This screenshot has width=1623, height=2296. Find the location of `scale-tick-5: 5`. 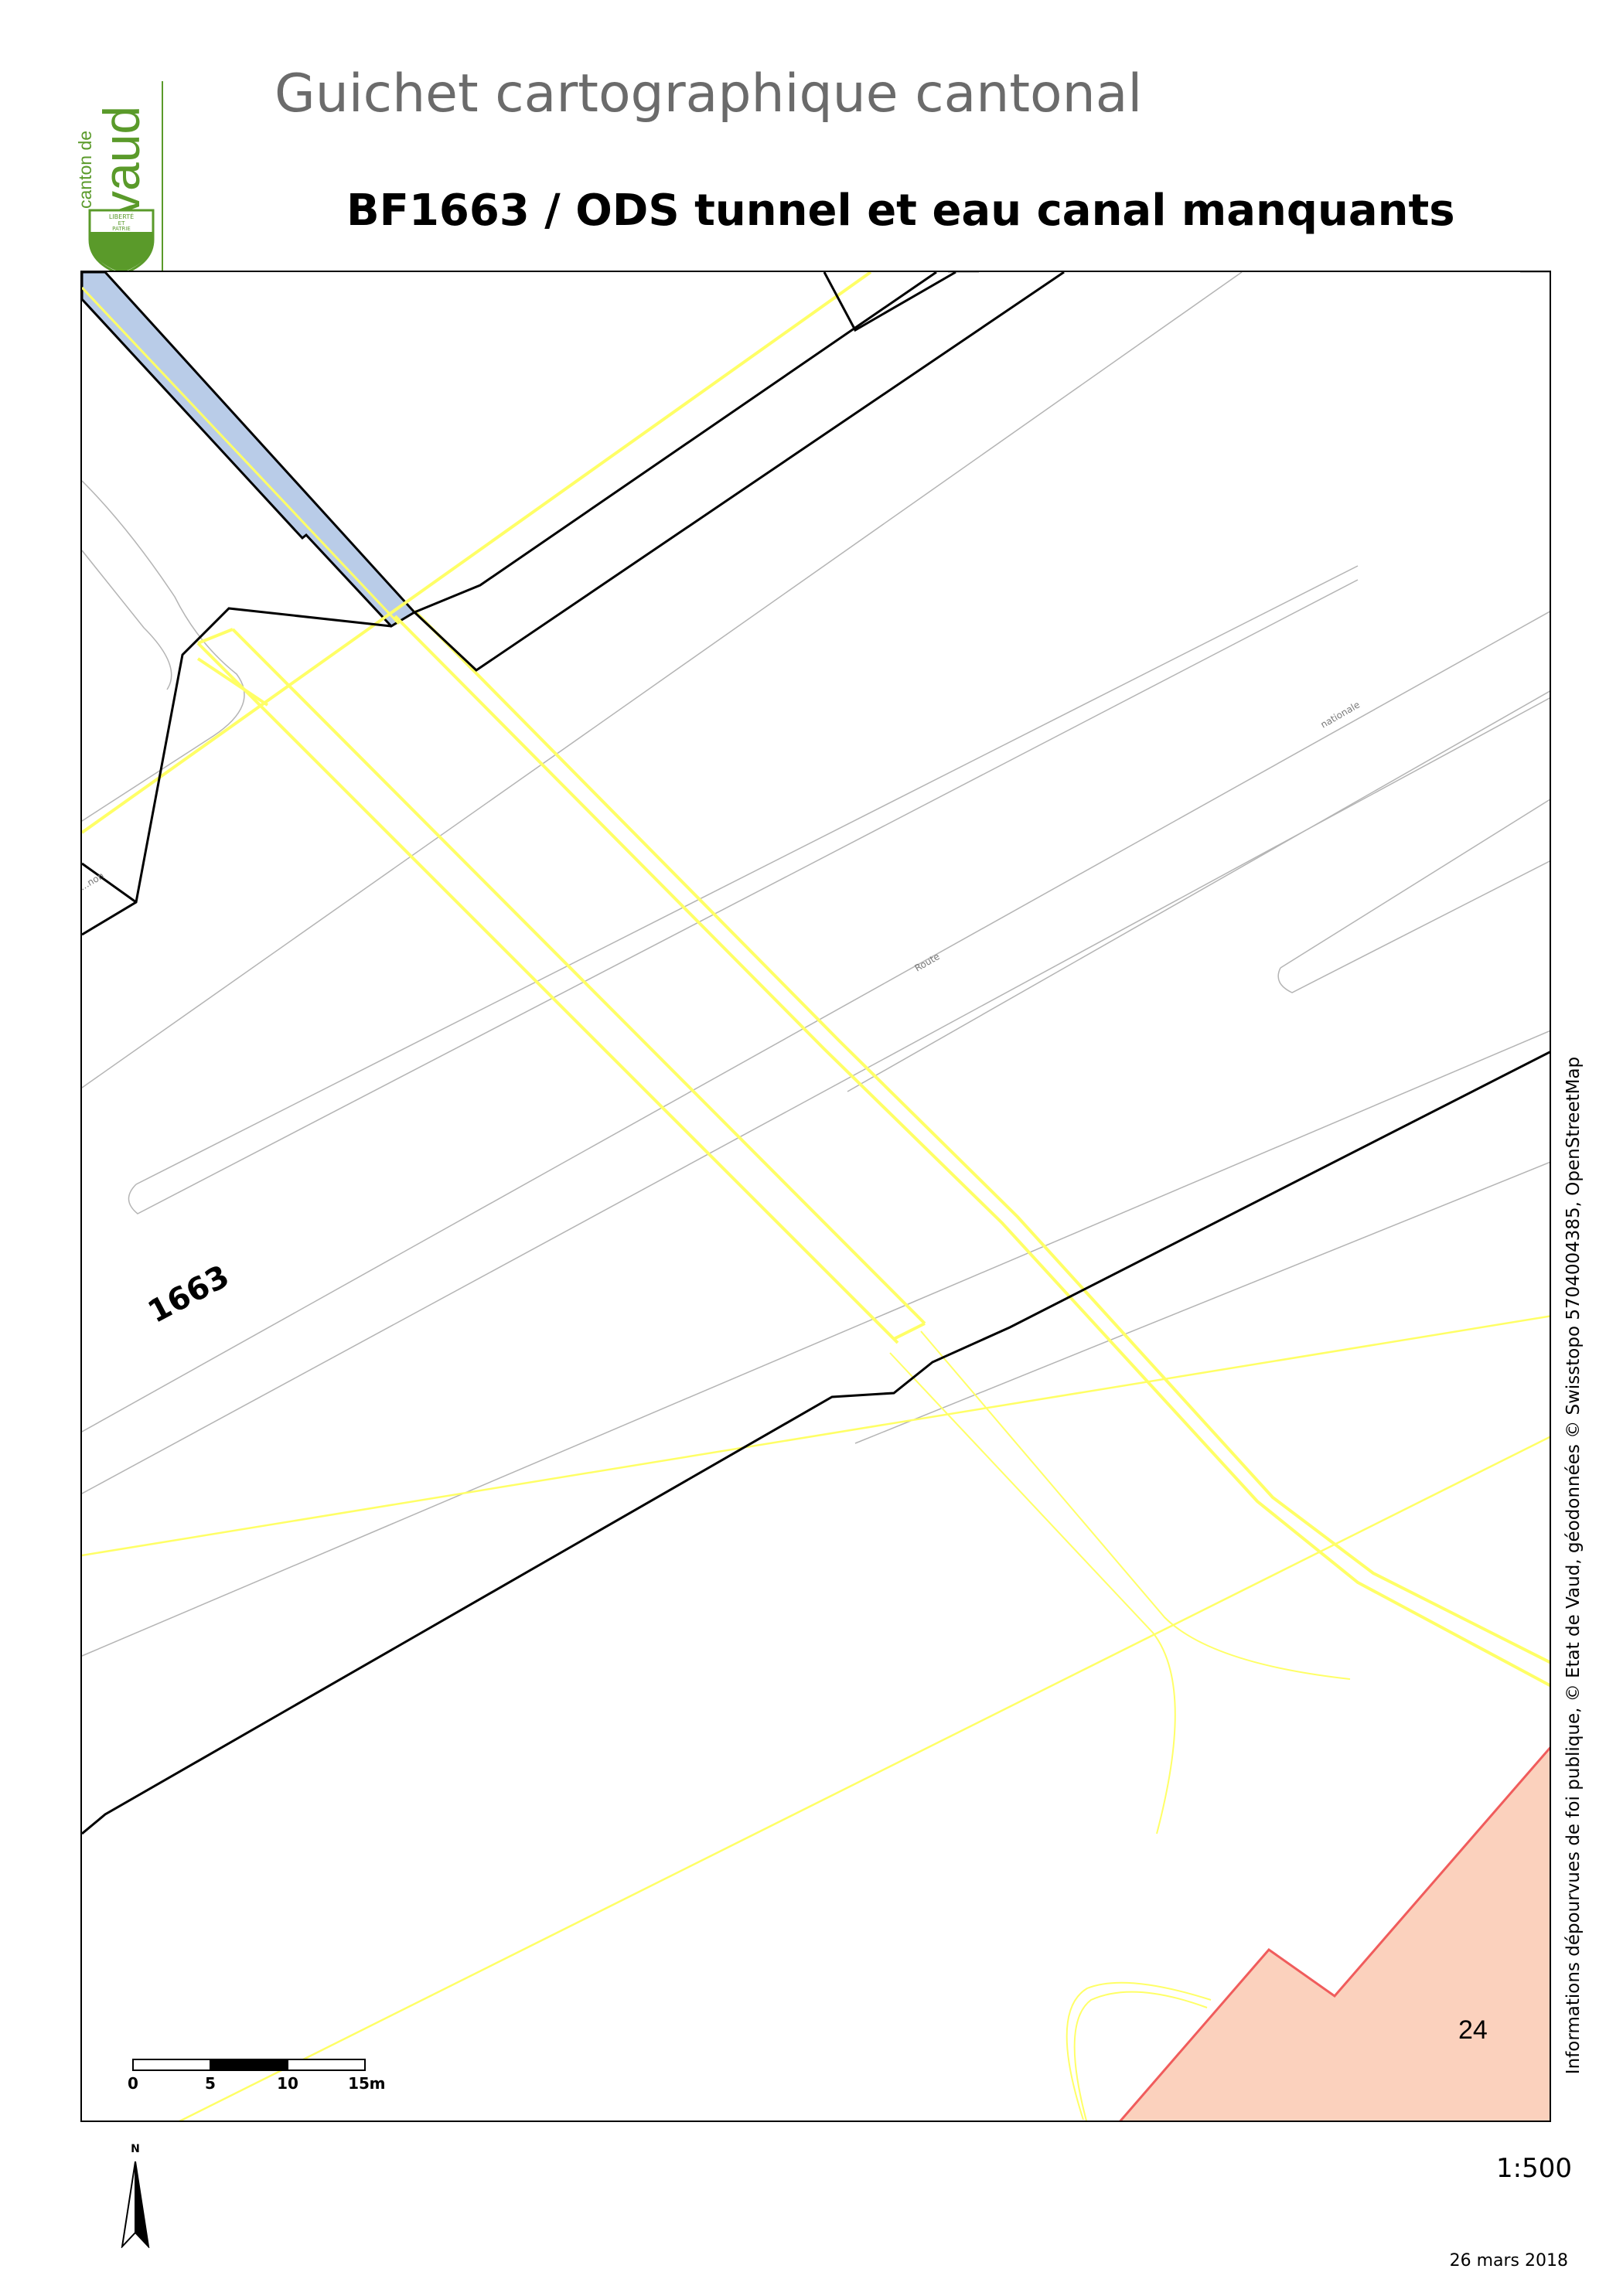

scale-tick-5: 5 is located at coordinates (211, 2083).